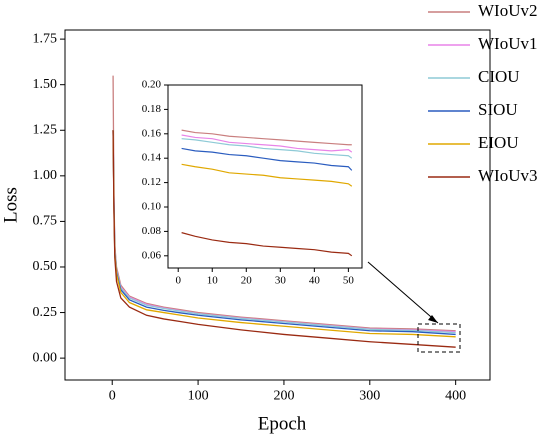 The width and height of the screenshot is (550, 441). Describe the element at coordinates (152, 158) in the screenshot. I see `y-tick-label: 0.14` at that location.